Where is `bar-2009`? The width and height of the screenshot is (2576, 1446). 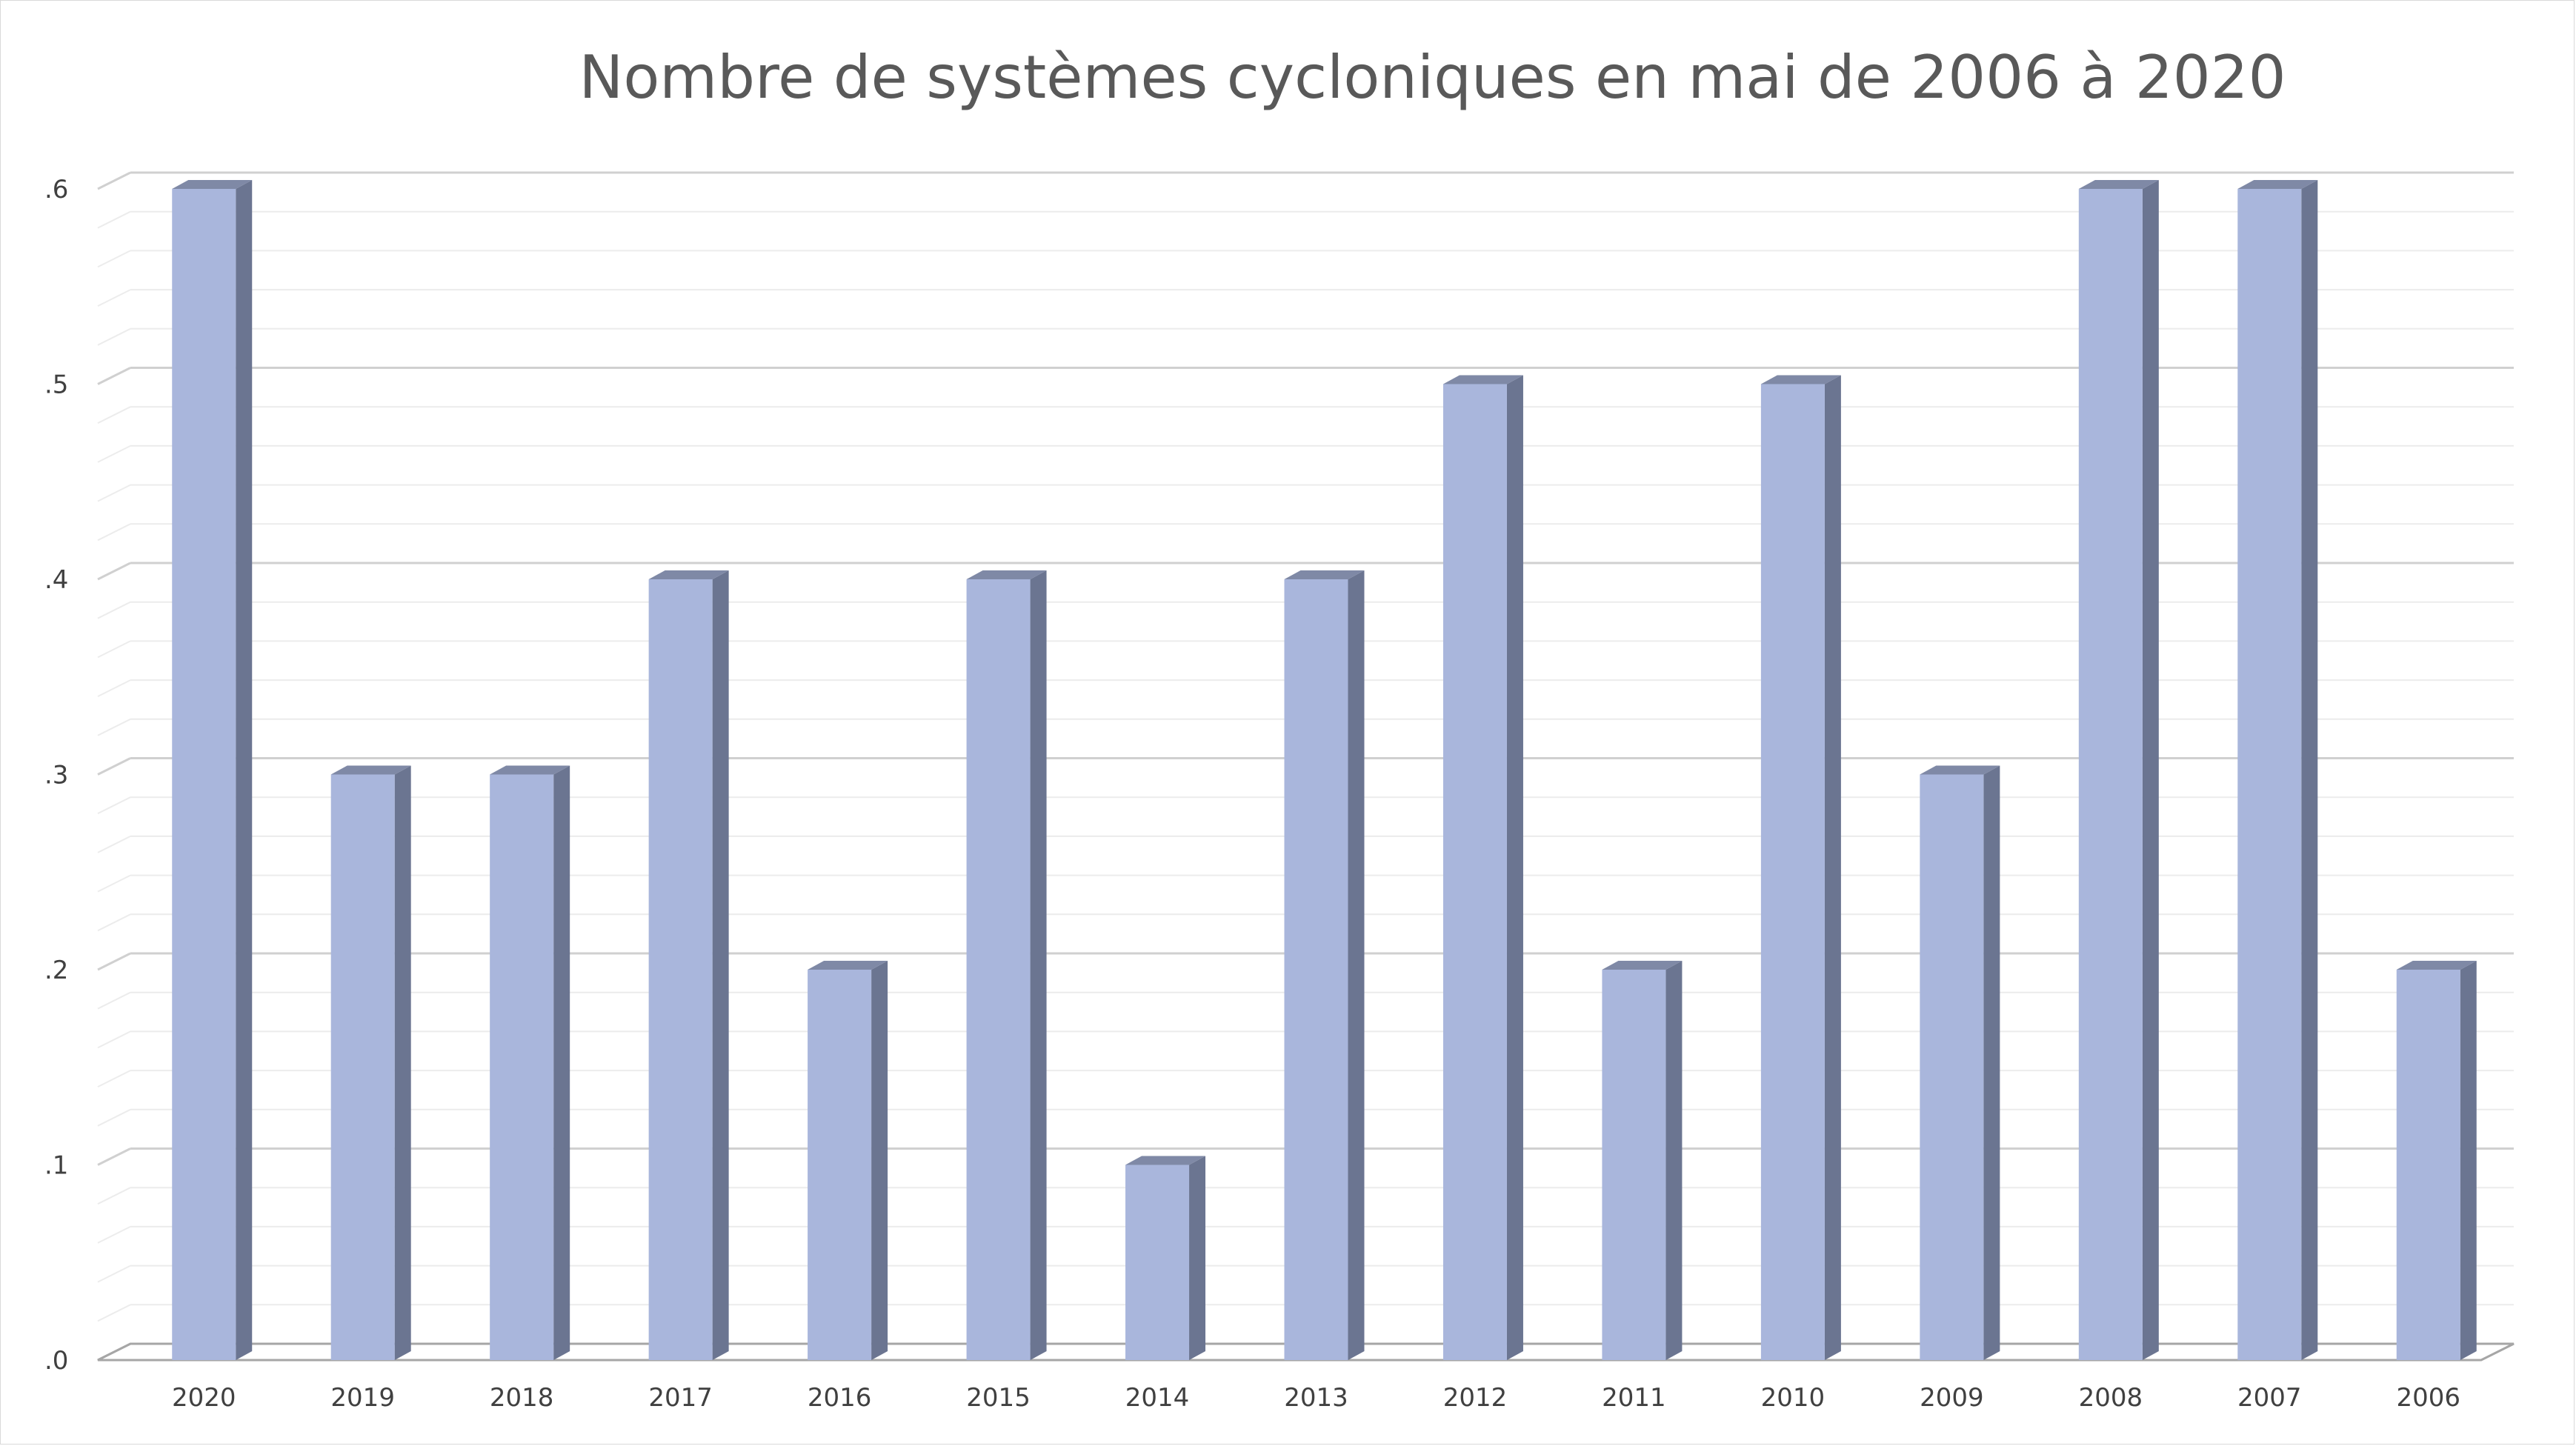 bar-2009 is located at coordinates (1952, 1067).